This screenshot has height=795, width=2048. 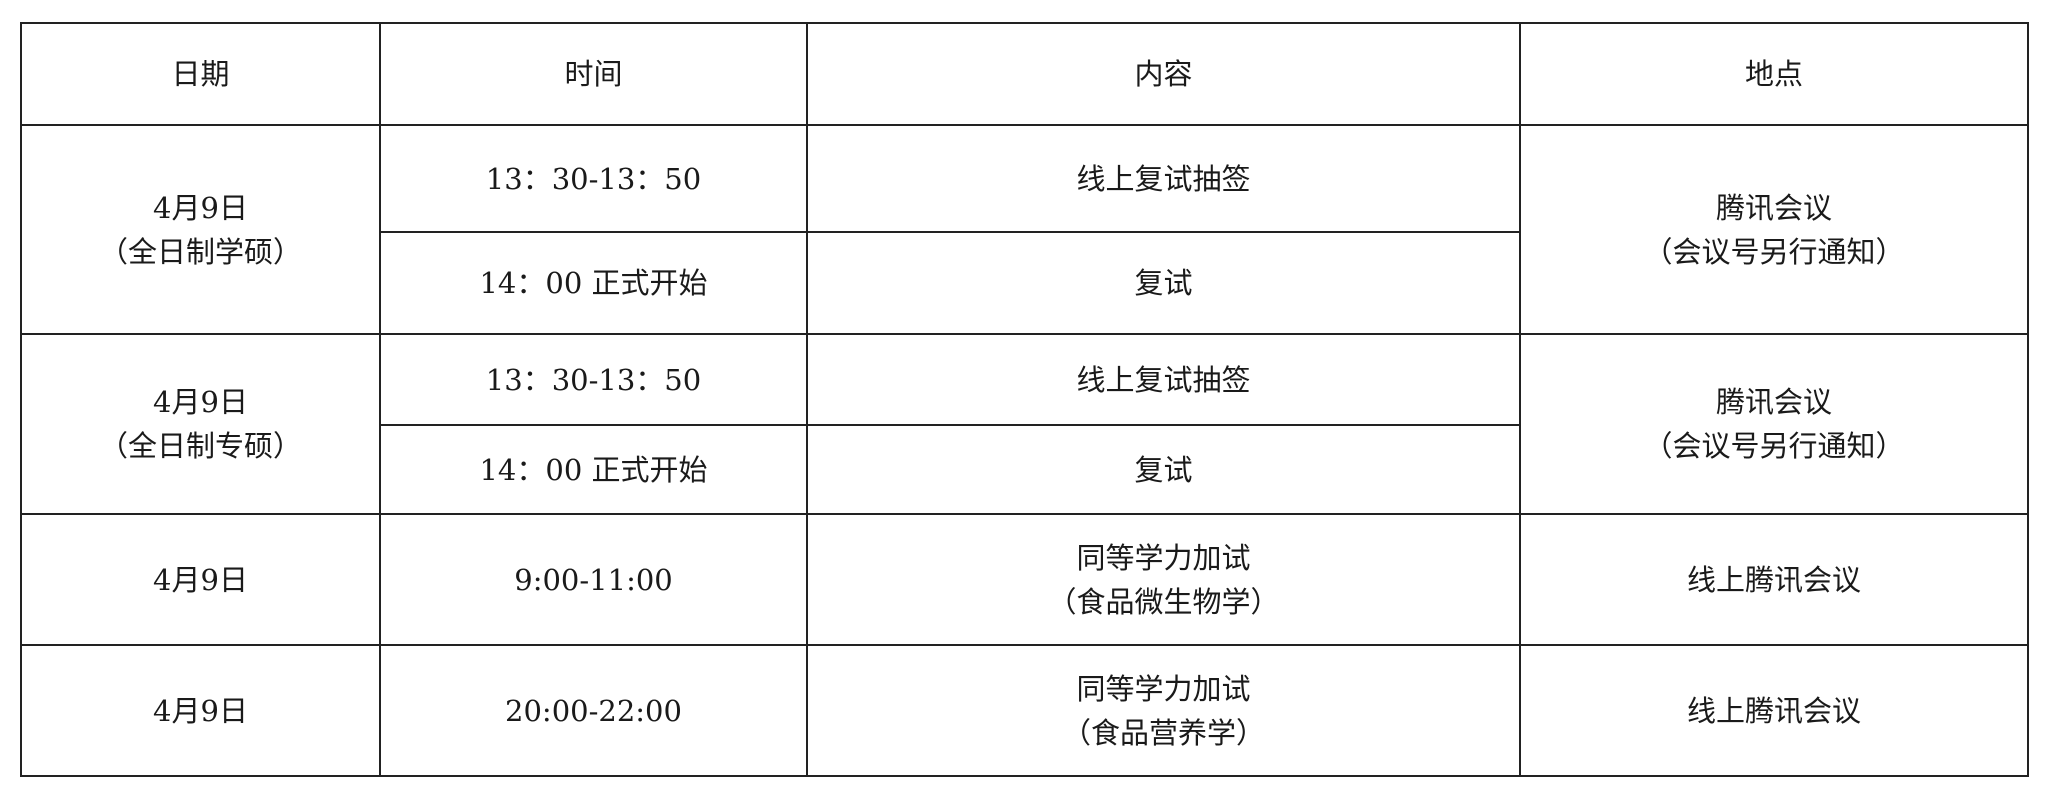 I want to click on date-cell: 4月9日 （全日制学硕）, so click(x=200, y=229).